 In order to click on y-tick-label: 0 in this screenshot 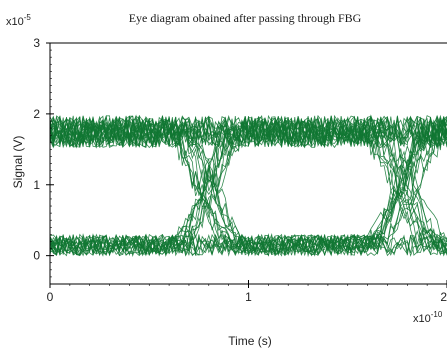, I will do `click(36, 256)`.